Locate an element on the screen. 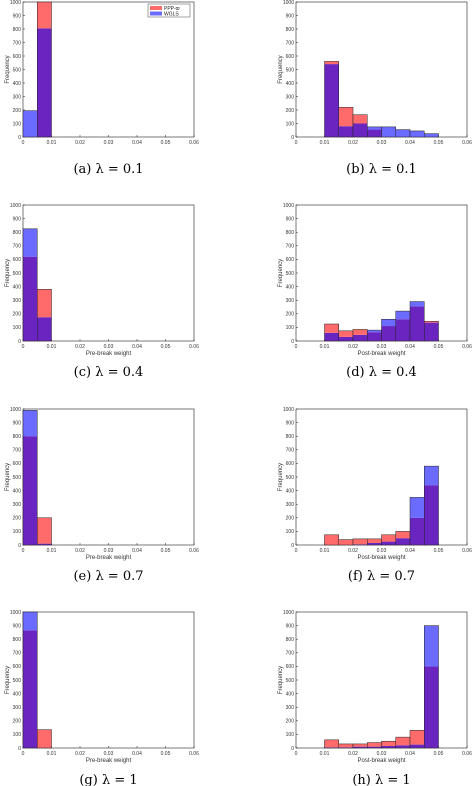 The height and width of the screenshot is (786, 474). x-axis-label: Post-break weight is located at coordinates (381, 558).